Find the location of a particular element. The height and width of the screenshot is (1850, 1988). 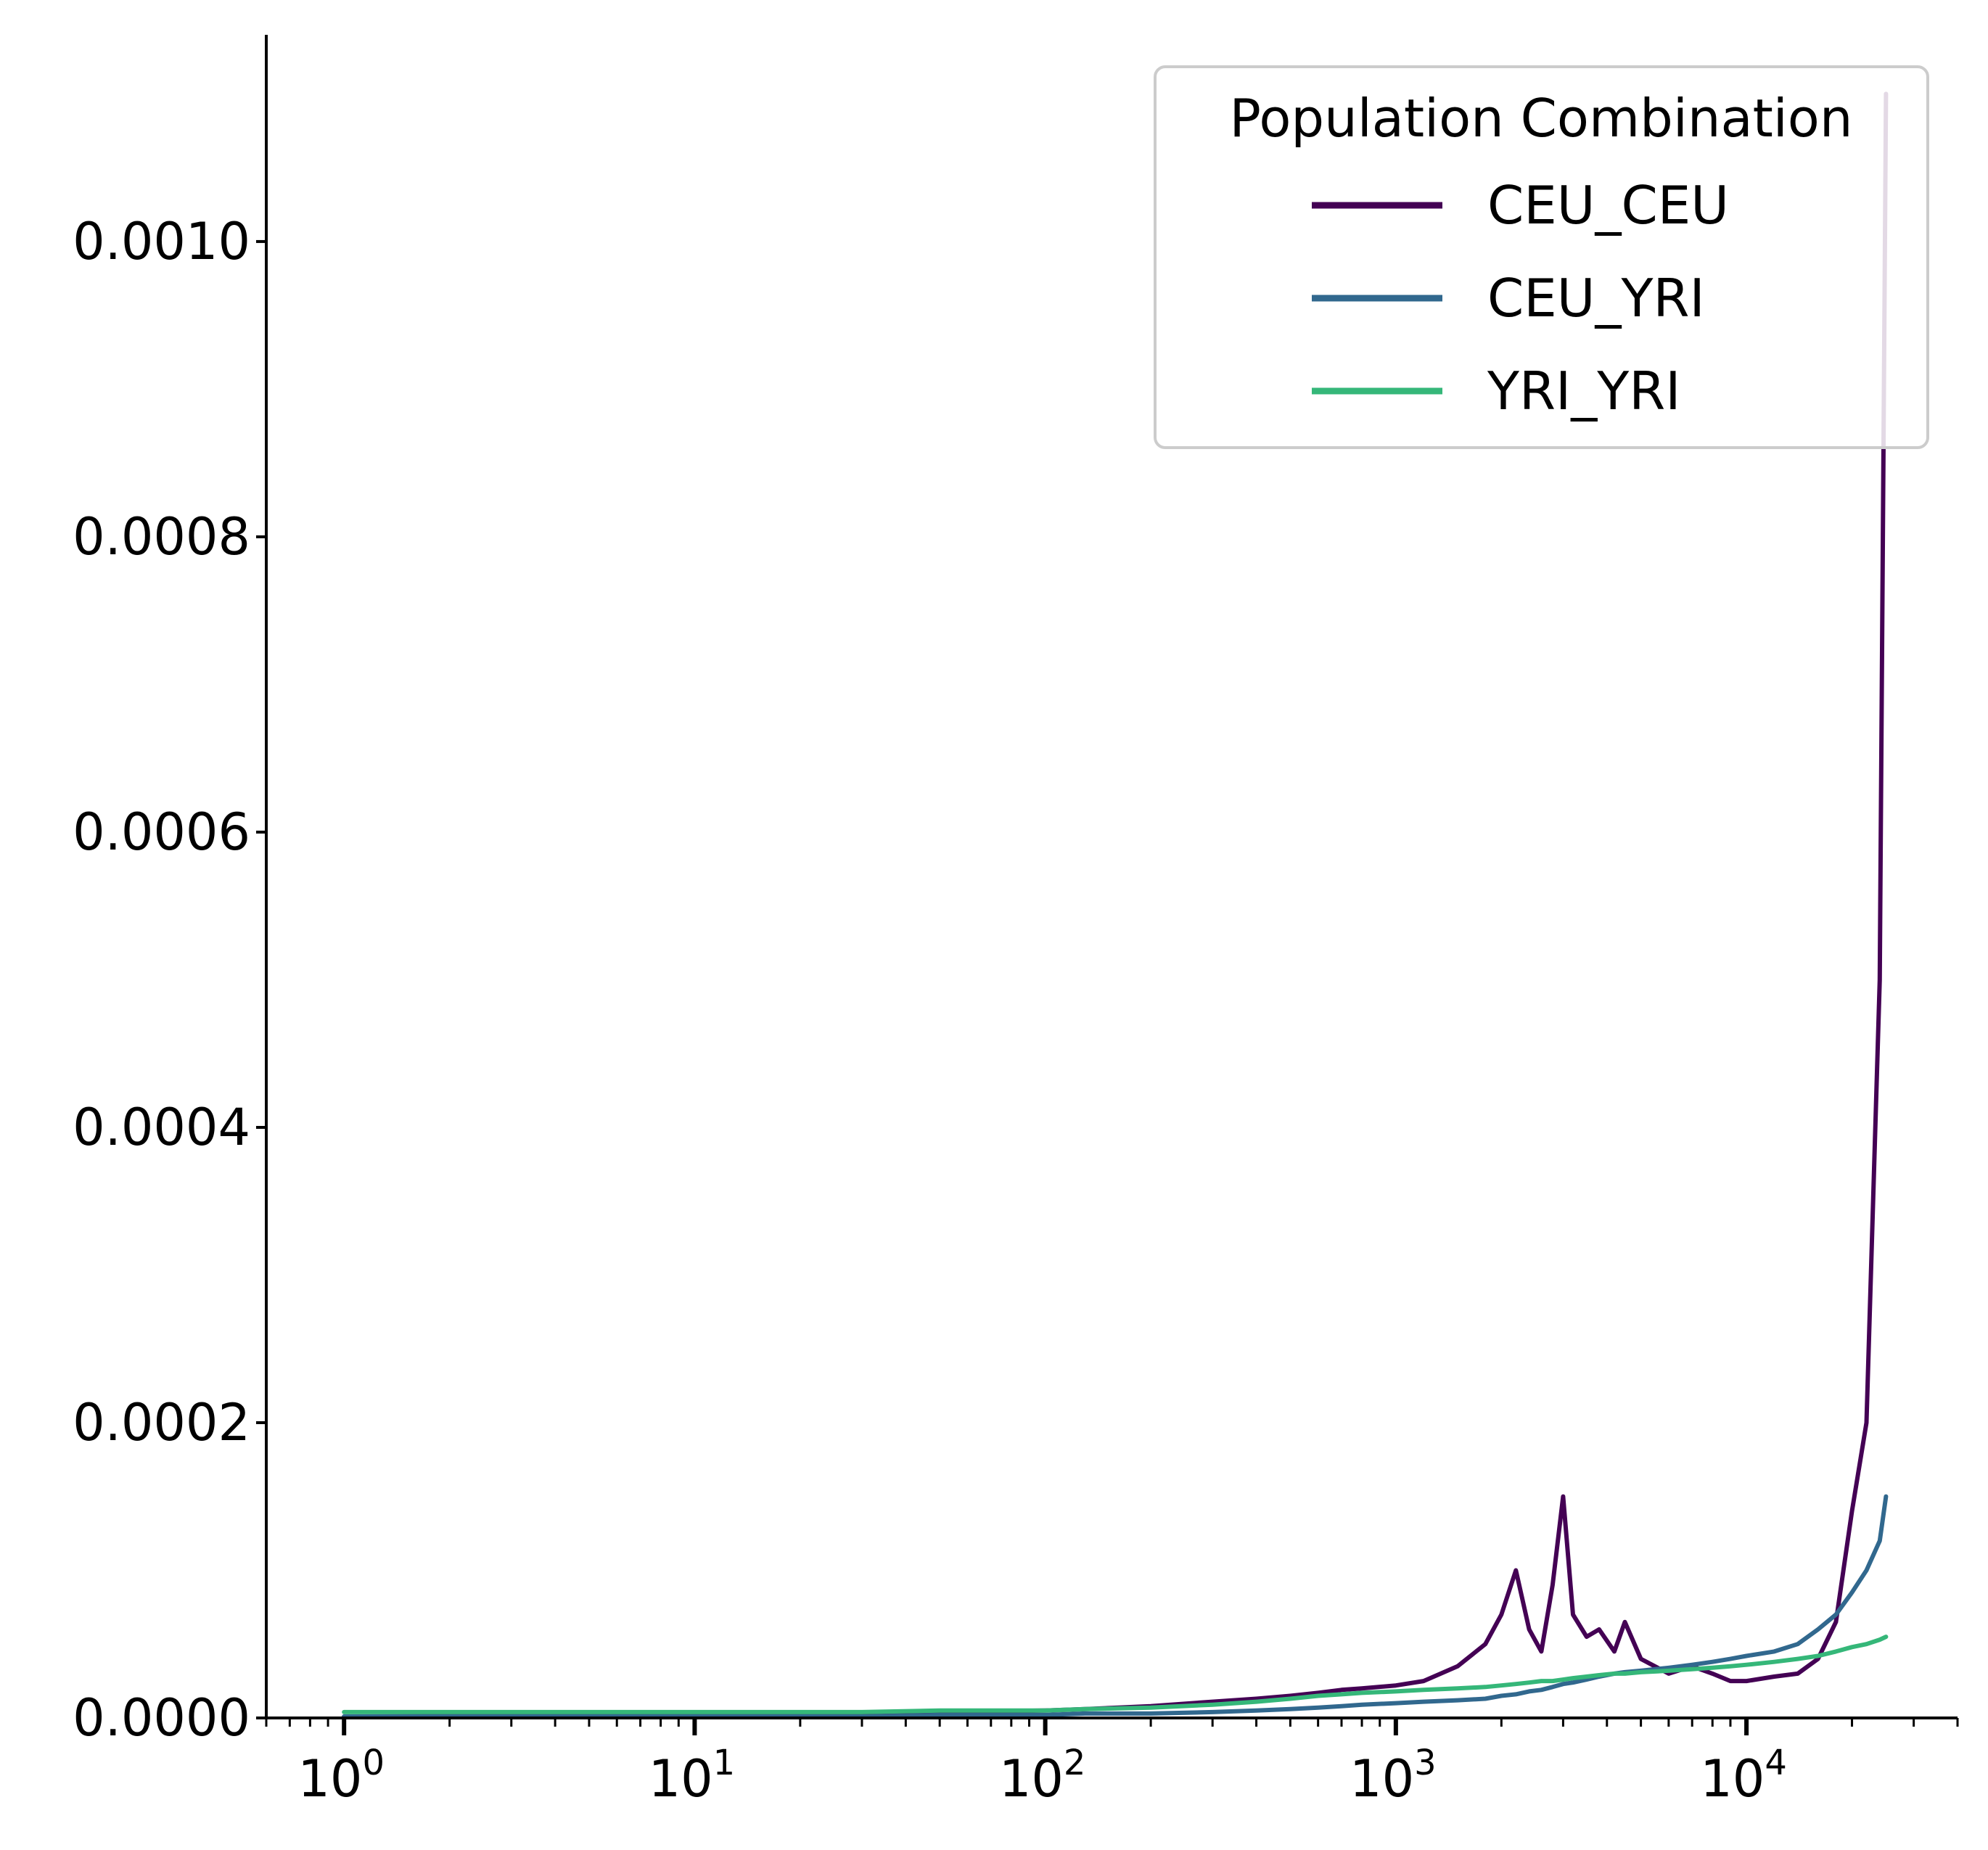

x-tick-label: 100 is located at coordinates (341, 1776).